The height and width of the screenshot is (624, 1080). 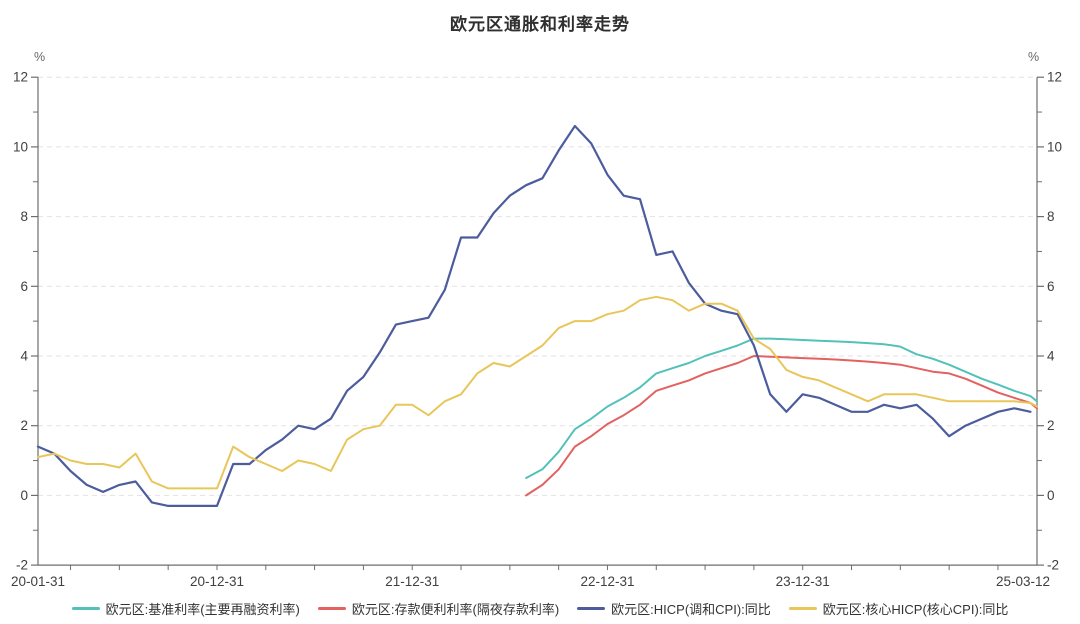 What do you see at coordinates (412, 581) in the screenshot?
I see `x-tick-label: 21-12-31` at bounding box center [412, 581].